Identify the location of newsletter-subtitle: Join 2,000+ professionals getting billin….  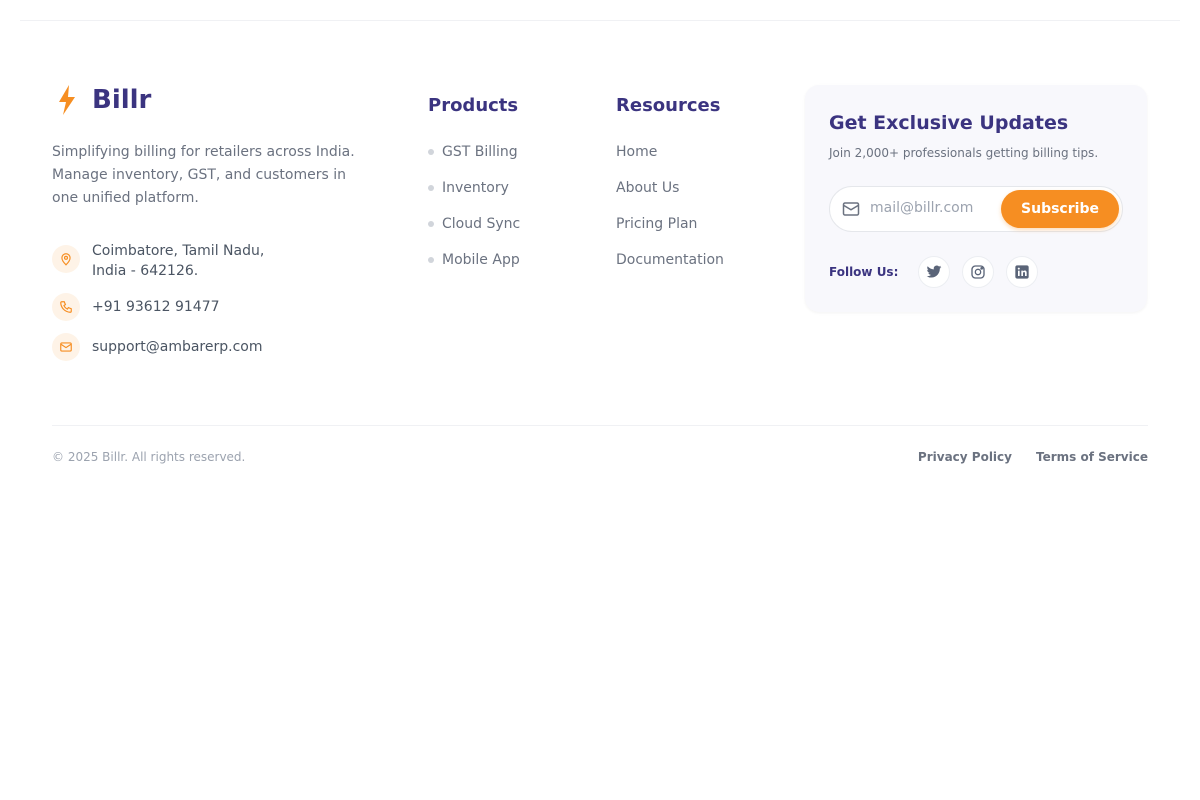
(964, 153).